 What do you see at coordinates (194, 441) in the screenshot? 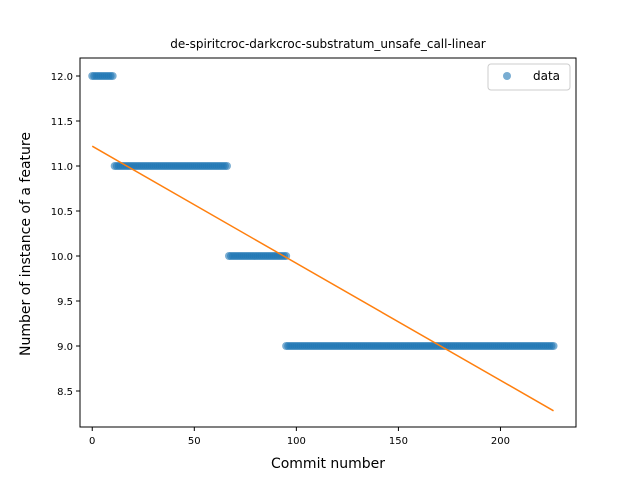
I see `x-tick-label: 50` at bounding box center [194, 441].